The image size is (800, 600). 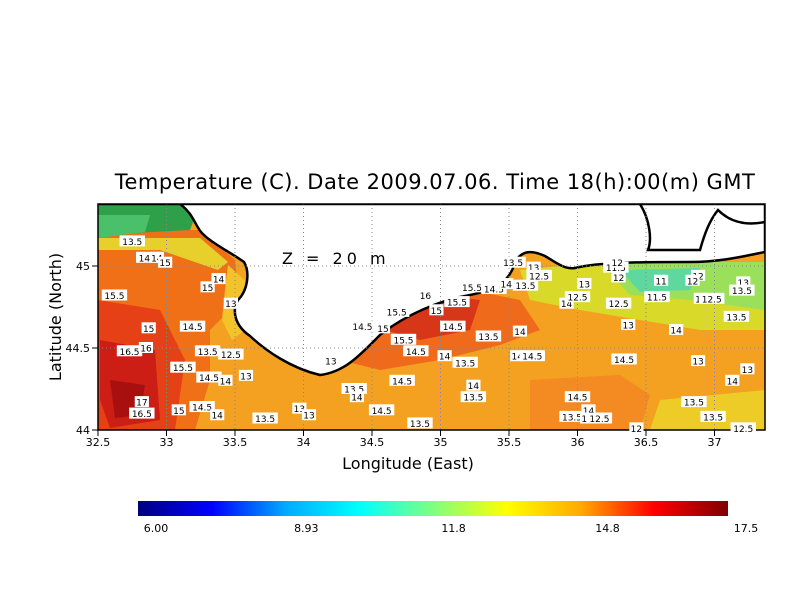 I want to click on contour-label: 11.5, so click(x=657, y=297).